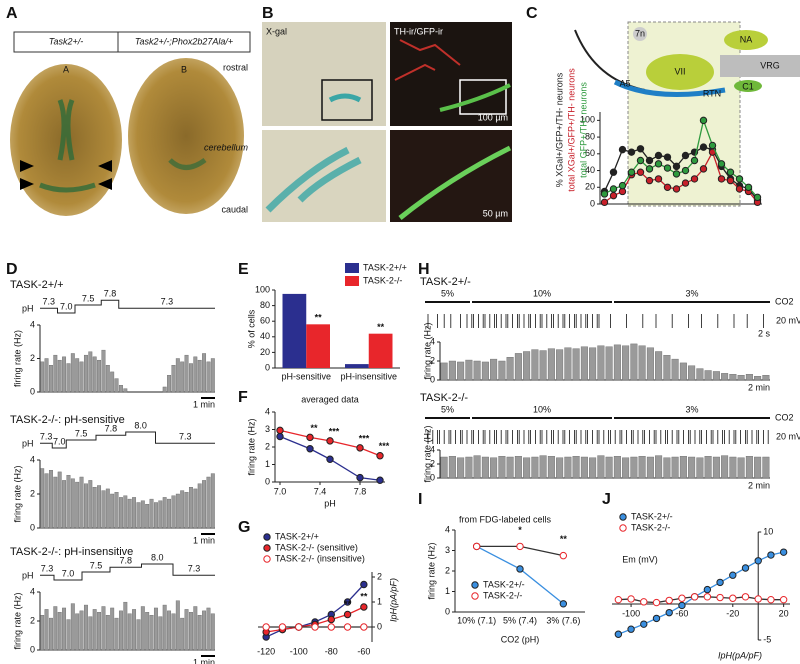  What do you see at coordinates (759, 485) in the screenshot?
I see `scale-label: 2 min` at bounding box center [759, 485].